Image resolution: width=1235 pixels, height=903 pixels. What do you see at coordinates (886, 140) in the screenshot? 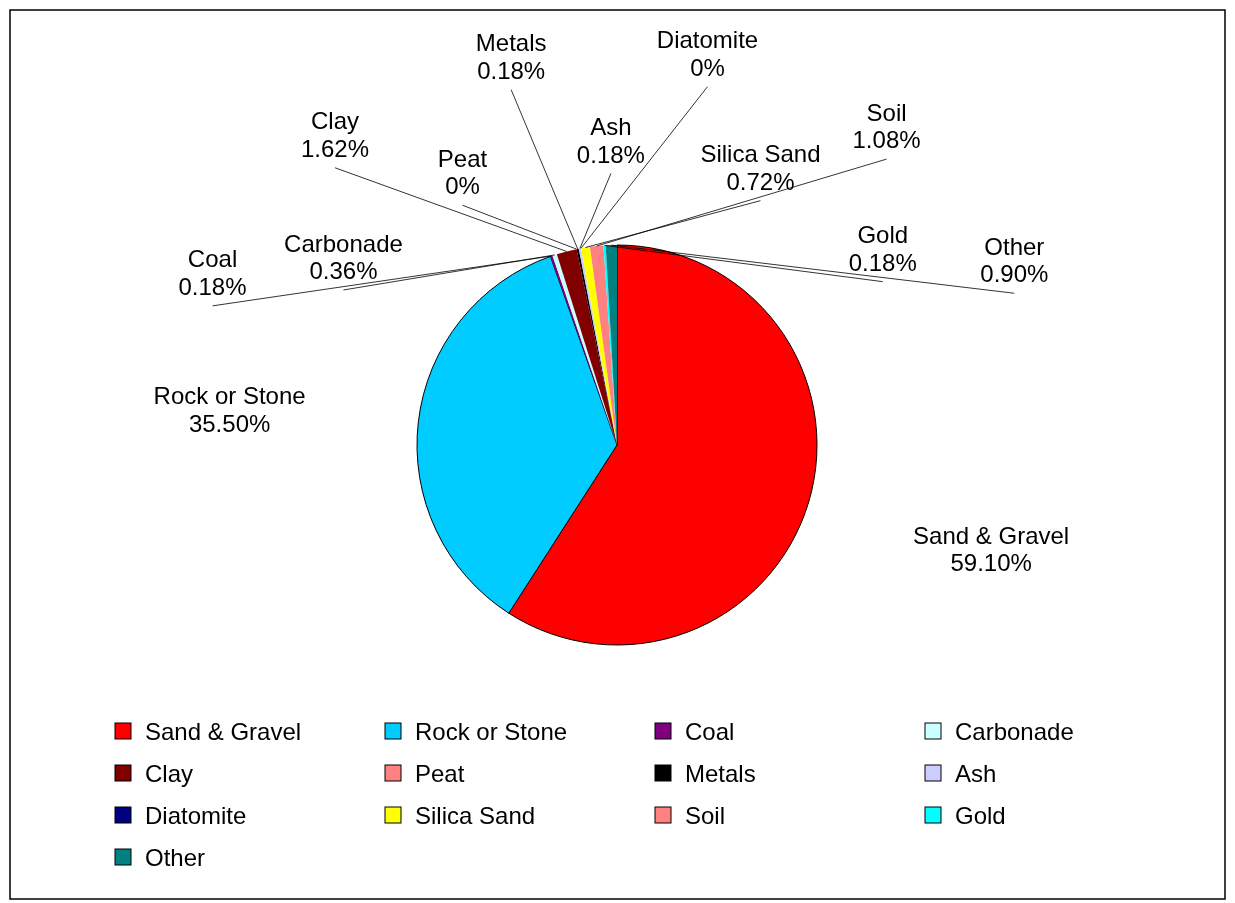
I see `data-label: 1.08%` at bounding box center [886, 140].